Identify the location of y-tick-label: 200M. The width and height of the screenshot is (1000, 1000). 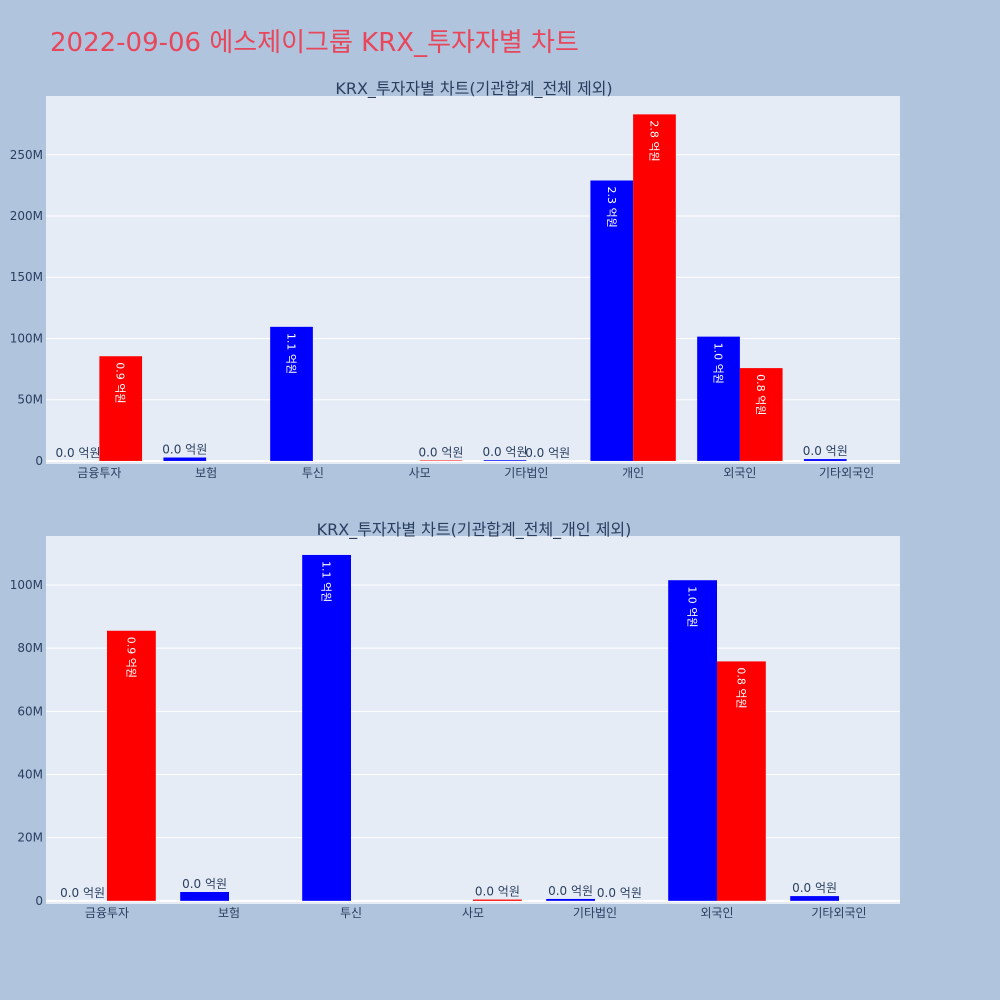
(26, 216).